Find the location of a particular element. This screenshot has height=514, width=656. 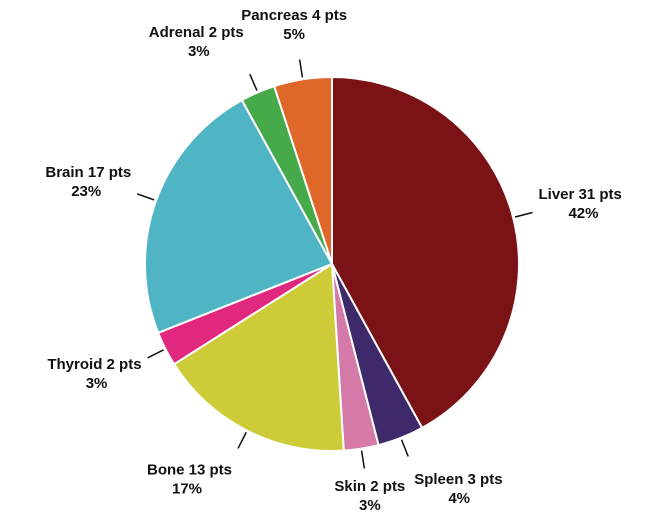

slice-label: Spleen 3 pts is located at coordinates (458, 479).